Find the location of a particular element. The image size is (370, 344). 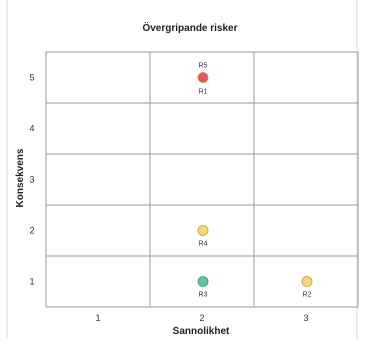

y-tick-label: 5 is located at coordinates (31, 78).